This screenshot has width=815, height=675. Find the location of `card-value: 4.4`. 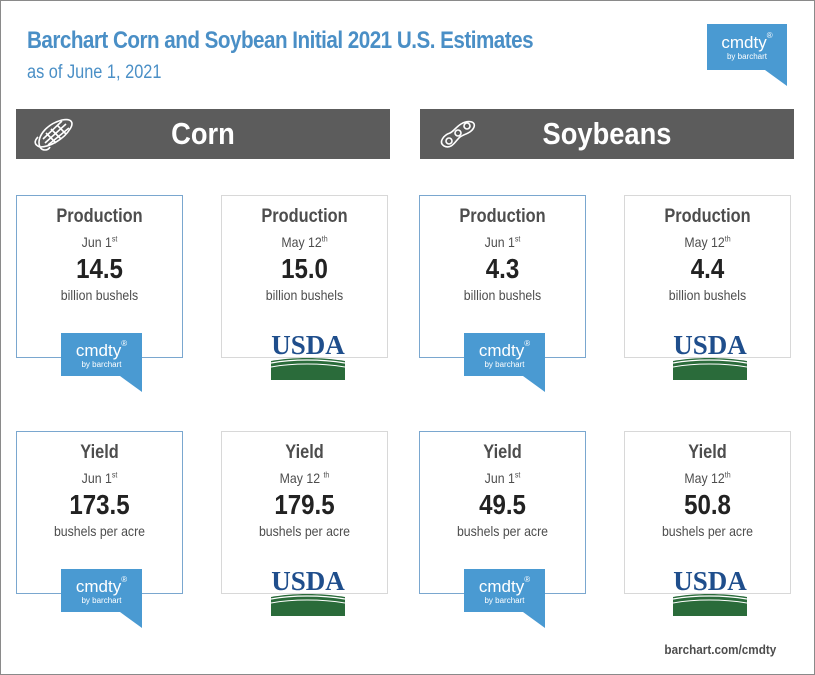

card-value: 4.4 is located at coordinates (707, 268).